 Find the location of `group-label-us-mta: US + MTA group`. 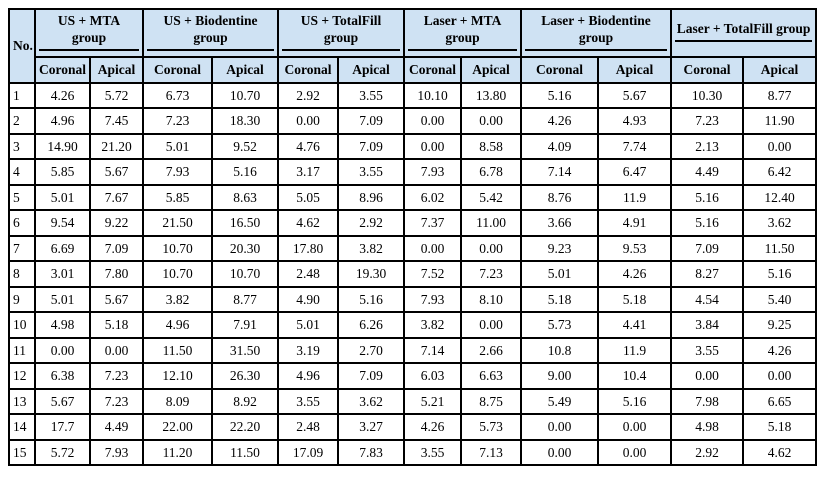

group-label-us-mta: US + MTA group is located at coordinates (89, 32).